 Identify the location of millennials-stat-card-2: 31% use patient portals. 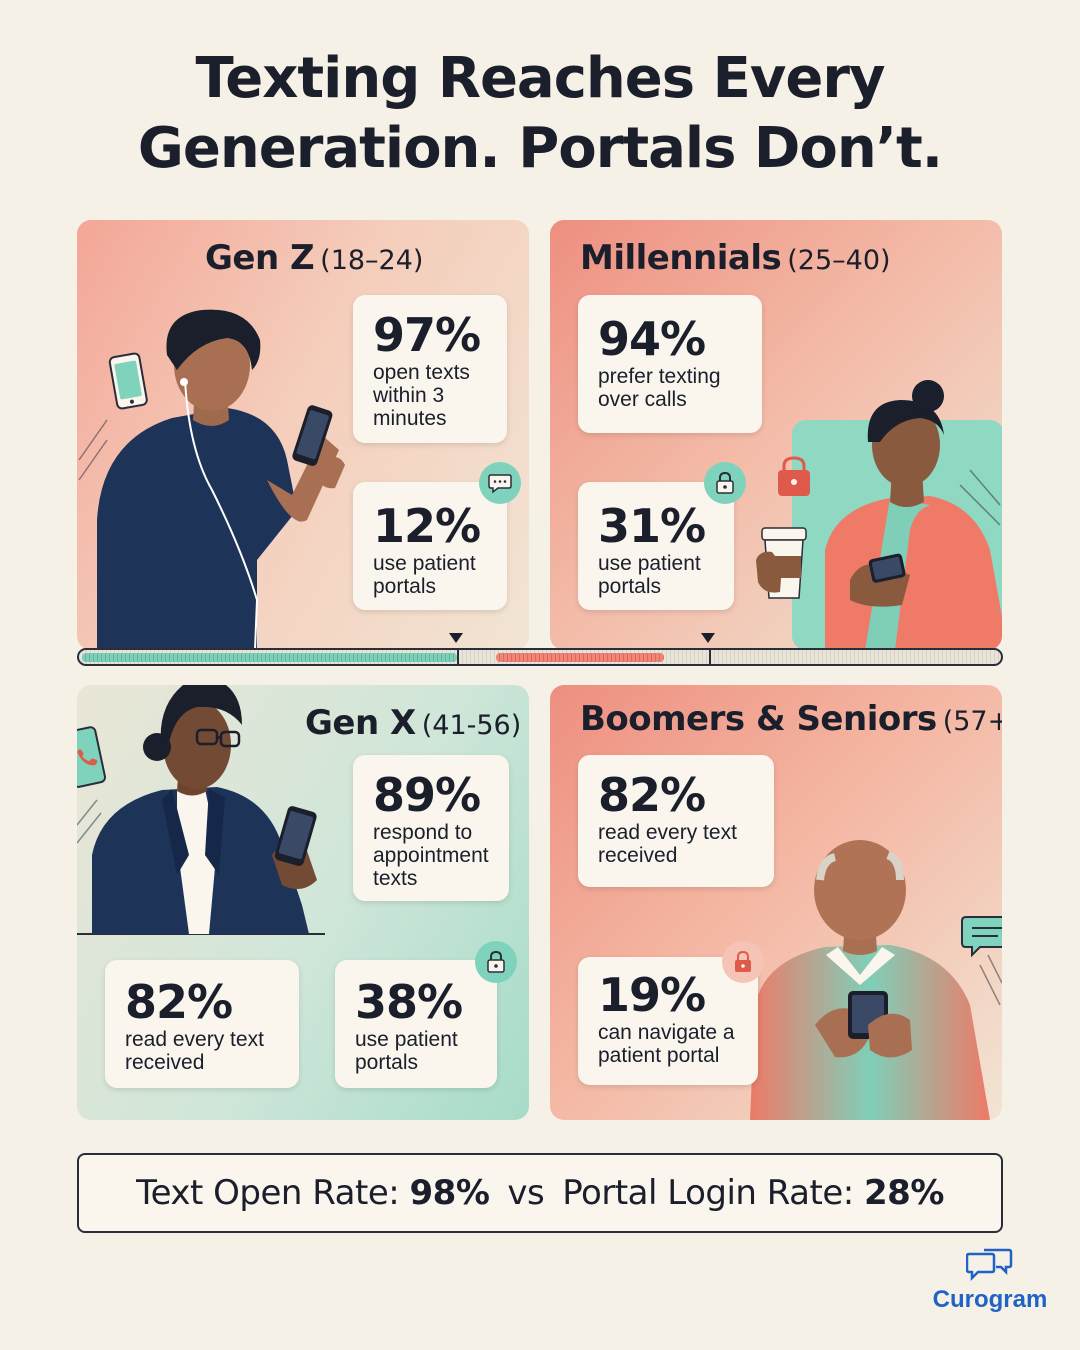
(656, 546).